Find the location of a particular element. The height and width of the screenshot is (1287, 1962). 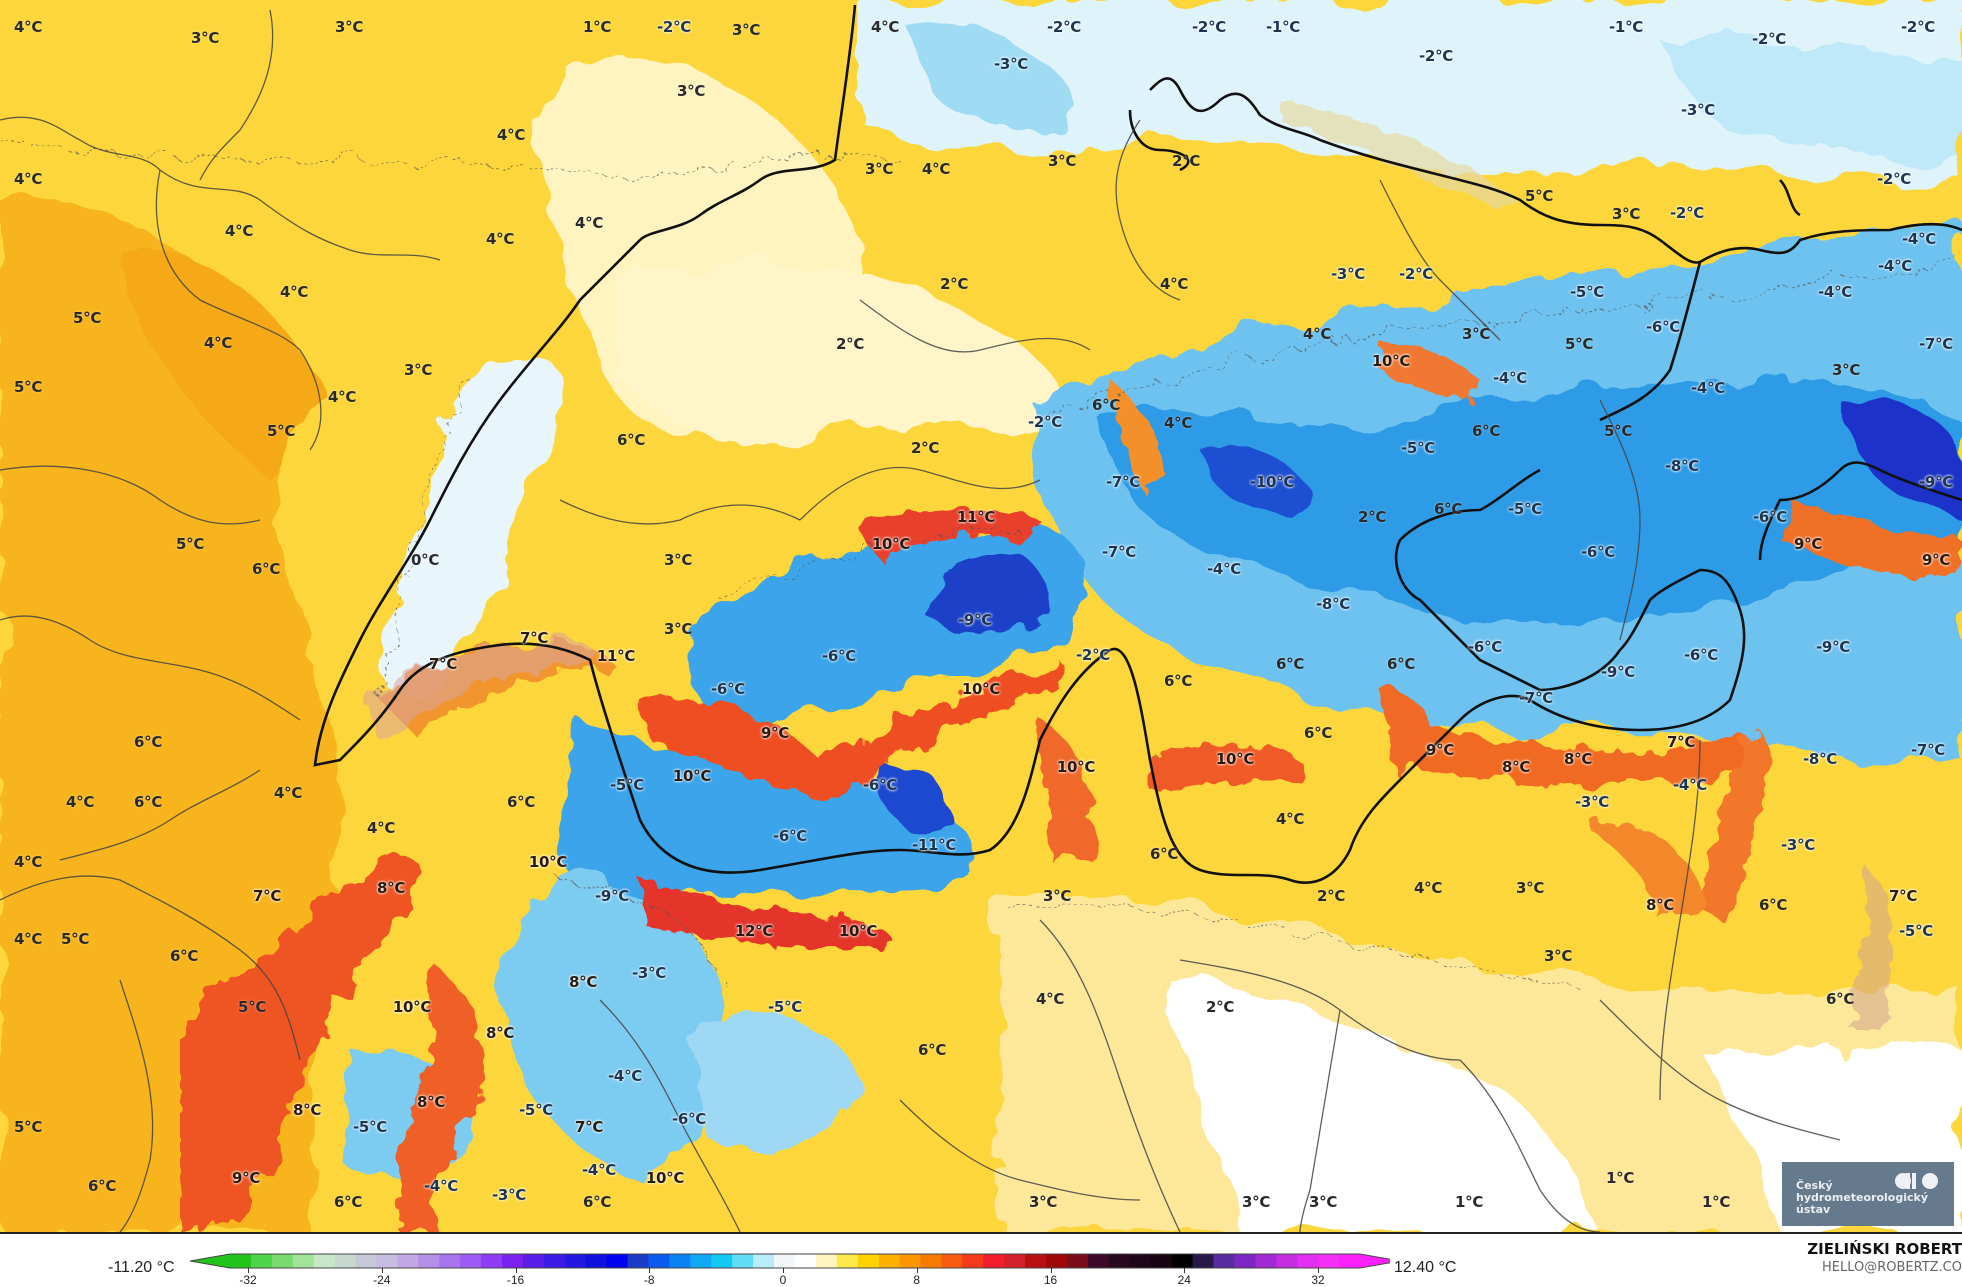

legend-max-value: 12.40 °C is located at coordinates (1425, 1267).